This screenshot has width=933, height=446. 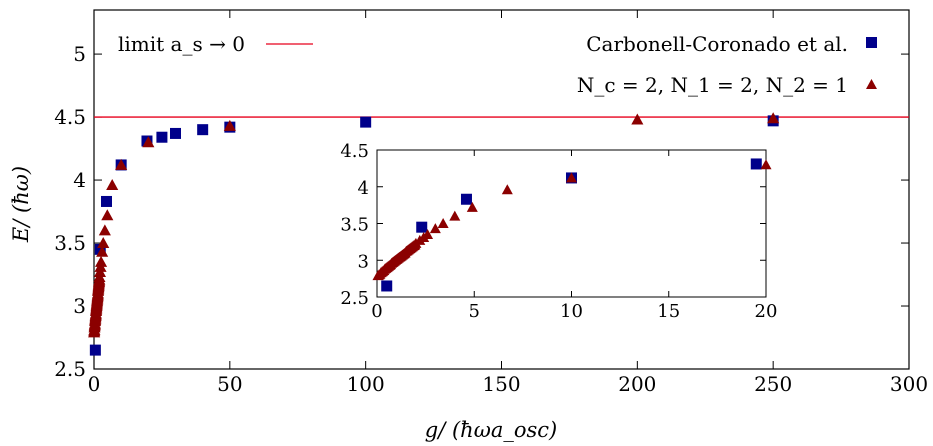 I want to click on main-x-tick-label: 200, so click(x=637, y=384).